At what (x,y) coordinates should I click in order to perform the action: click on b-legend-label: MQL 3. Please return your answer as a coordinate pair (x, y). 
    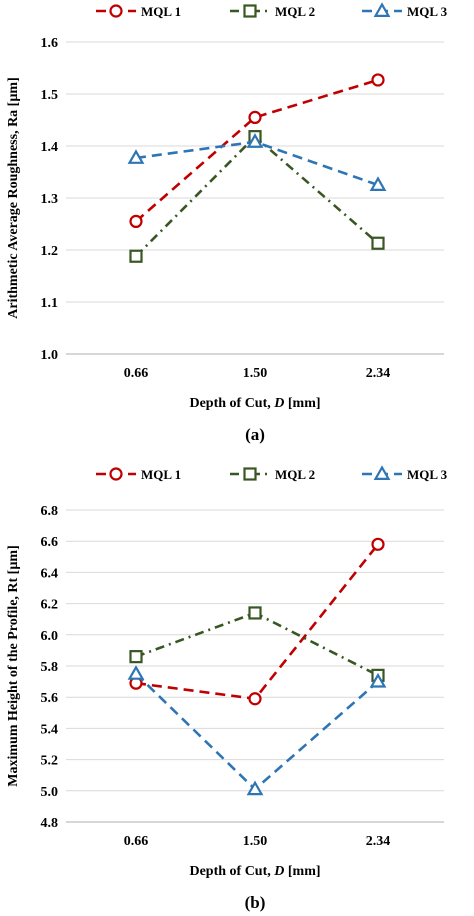
    Looking at the image, I should click on (427, 474).